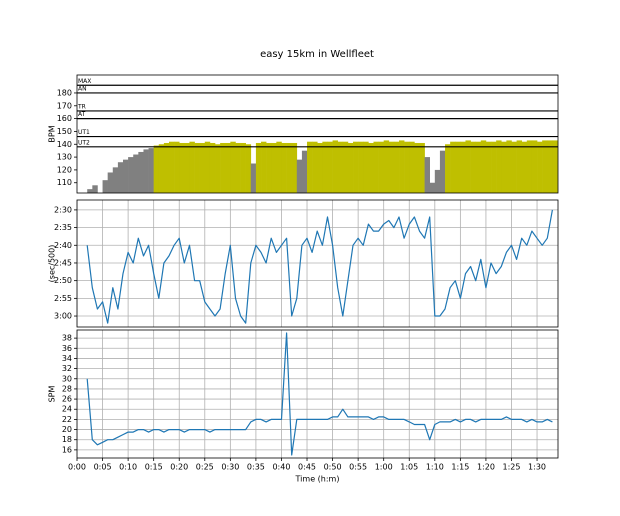  What do you see at coordinates (82, 88) in the screenshot?
I see `zone-label: AN` at bounding box center [82, 88].